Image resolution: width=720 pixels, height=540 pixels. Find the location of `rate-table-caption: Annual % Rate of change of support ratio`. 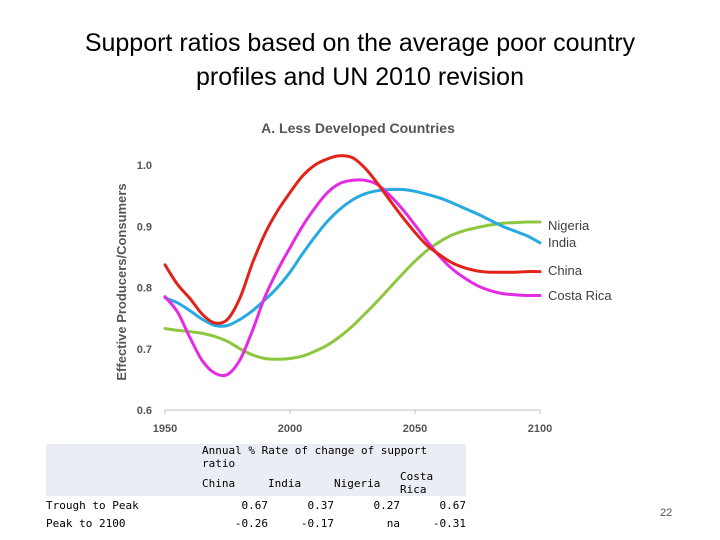

rate-table-caption: Annual % Rate of change of support ratio is located at coordinates (334, 457).